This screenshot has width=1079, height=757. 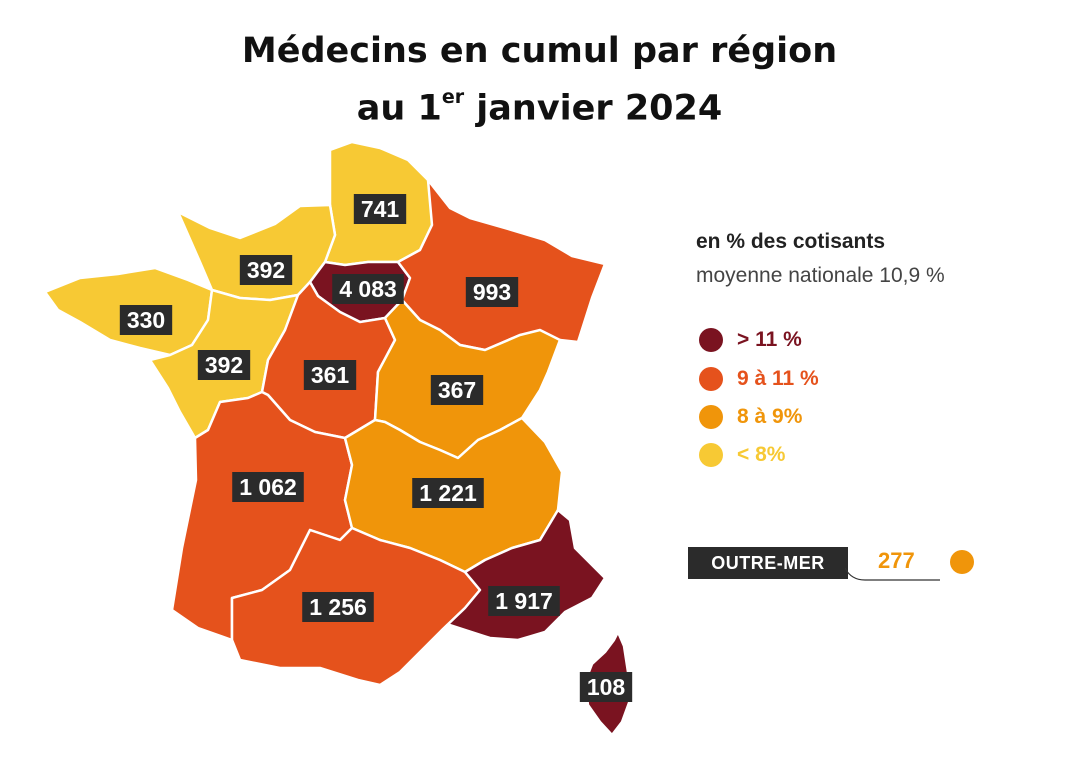 I want to click on value-badge-ile-de-france: 4 083, so click(x=368, y=289).